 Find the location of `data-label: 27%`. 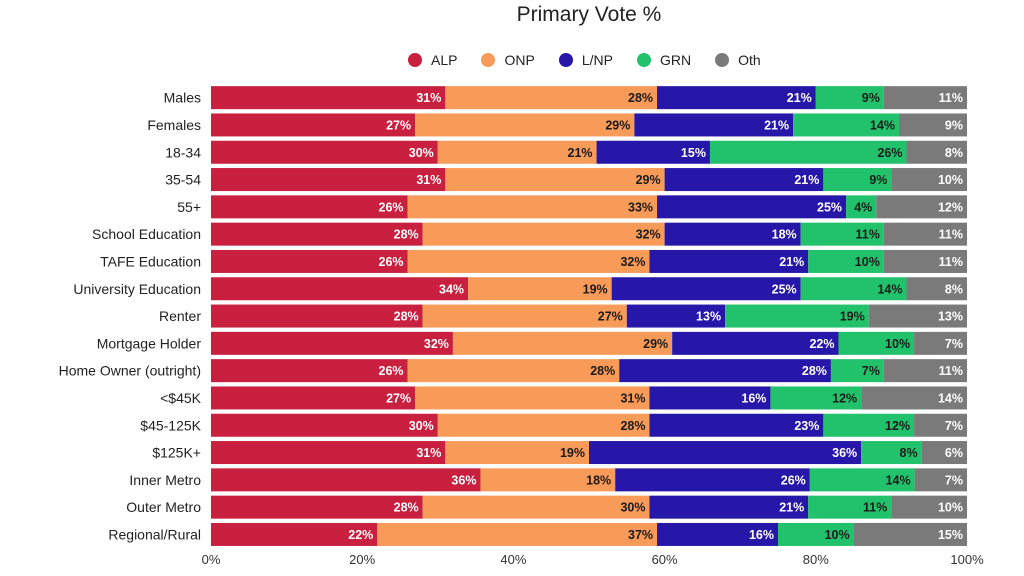

data-label: 27% is located at coordinates (398, 125).